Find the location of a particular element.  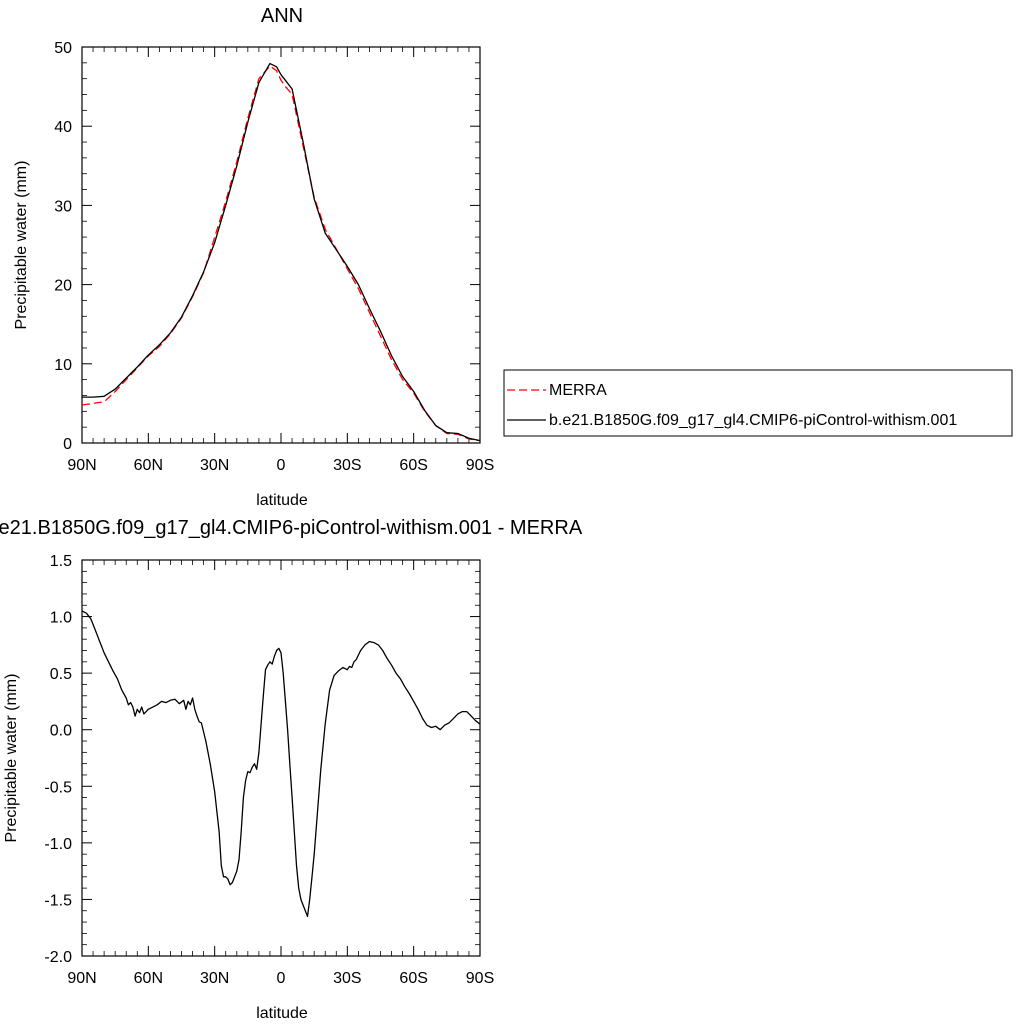

bottom-chart-ytick-label-1: -1.5 is located at coordinates (58, 900).